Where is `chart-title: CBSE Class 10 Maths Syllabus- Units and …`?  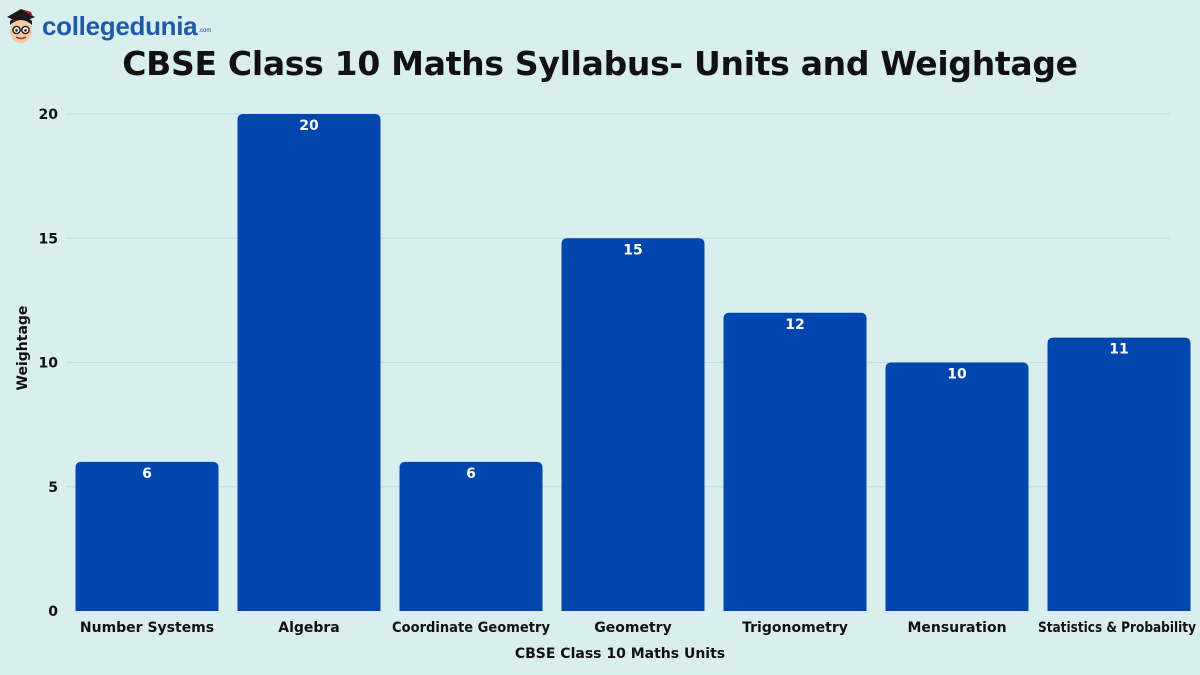 chart-title: CBSE Class 10 Maths Syllabus- Units and … is located at coordinates (600, 63).